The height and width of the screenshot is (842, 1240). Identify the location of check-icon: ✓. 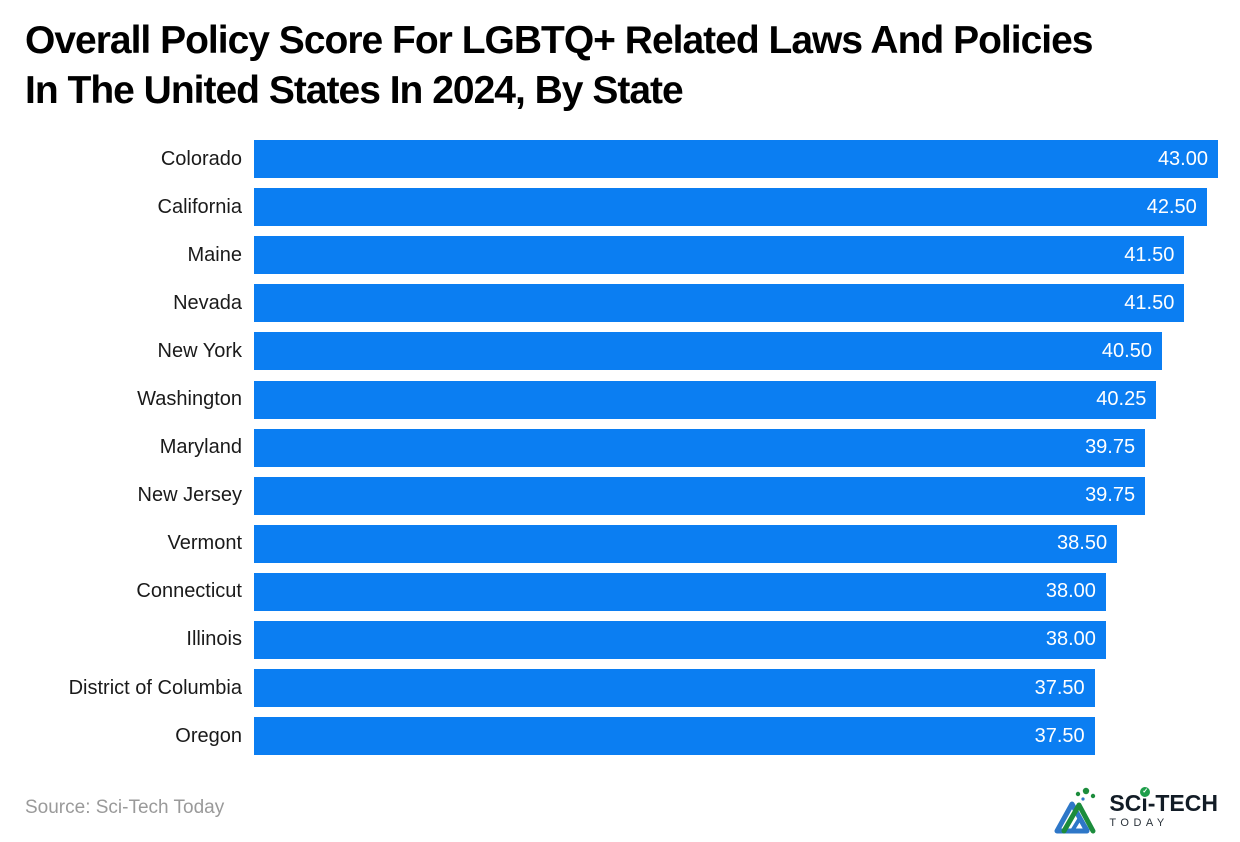
(1145, 792).